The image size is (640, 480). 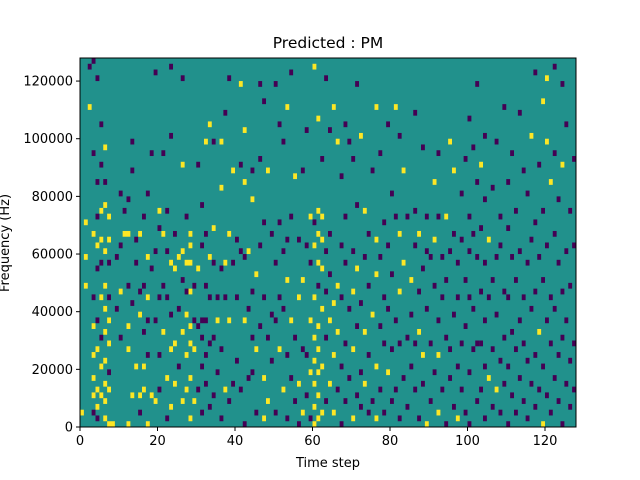 What do you see at coordinates (52, 197) in the screenshot?
I see `y-tick-label: 80000` at bounding box center [52, 197].